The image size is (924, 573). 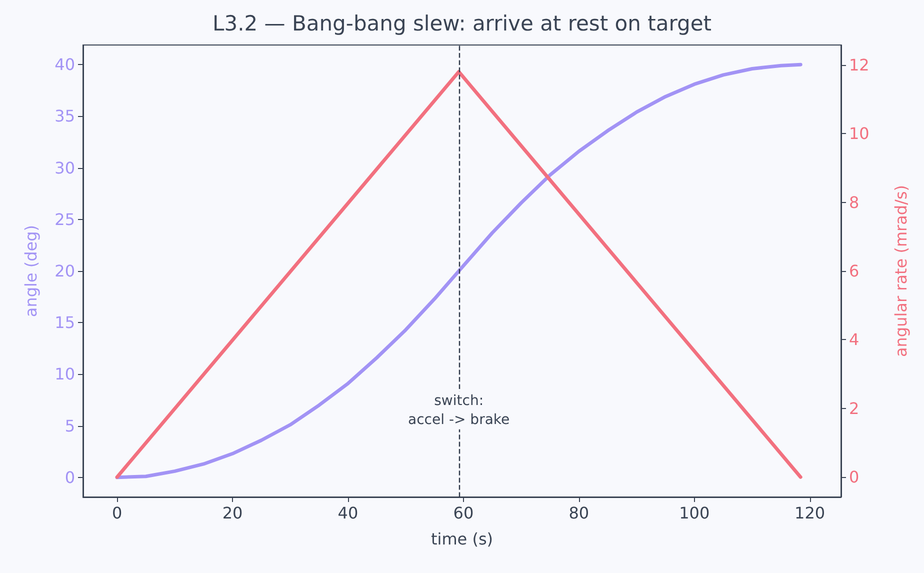 What do you see at coordinates (810, 513) in the screenshot?
I see `x-tick-label: 120` at bounding box center [810, 513].